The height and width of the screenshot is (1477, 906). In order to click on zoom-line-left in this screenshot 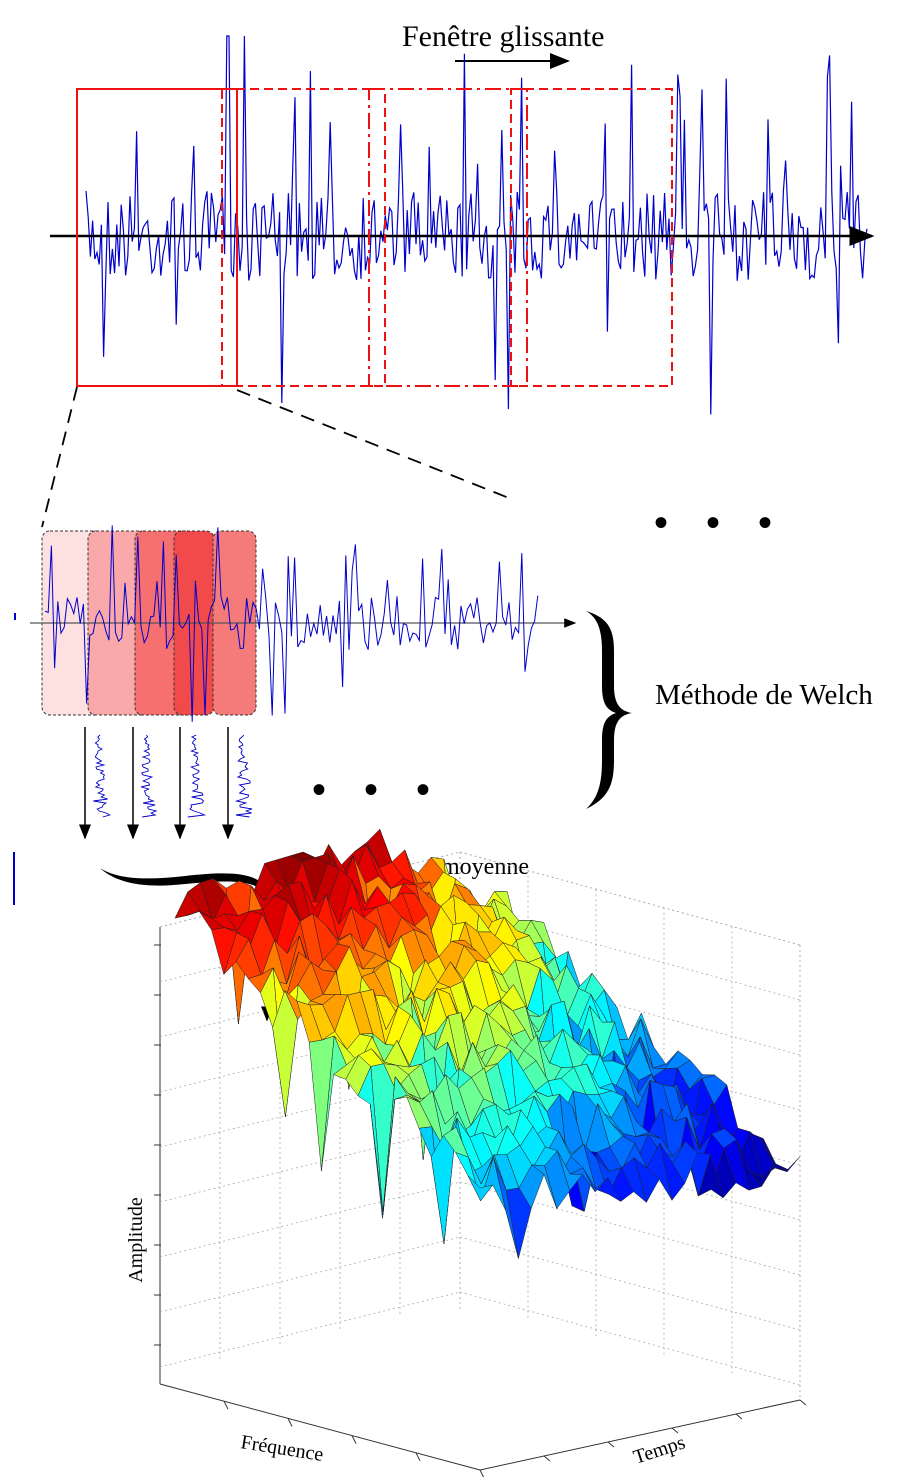, I will do `click(59, 457)`.